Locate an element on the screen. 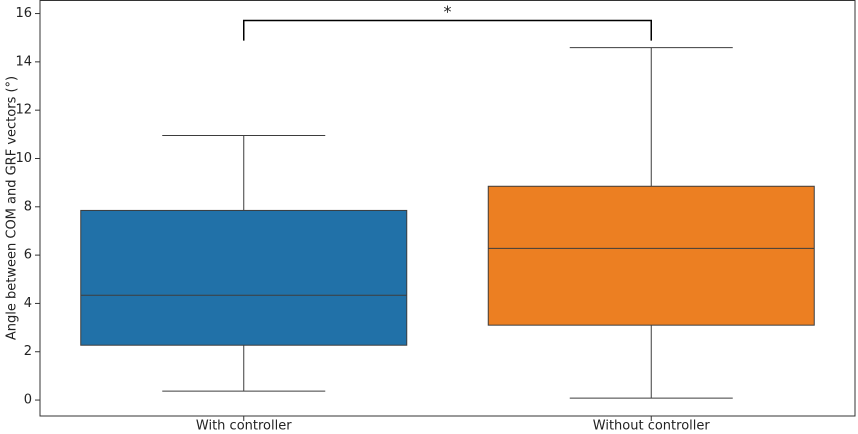 The width and height of the screenshot is (858, 434). y-tick-label: 4 is located at coordinates (28, 303).